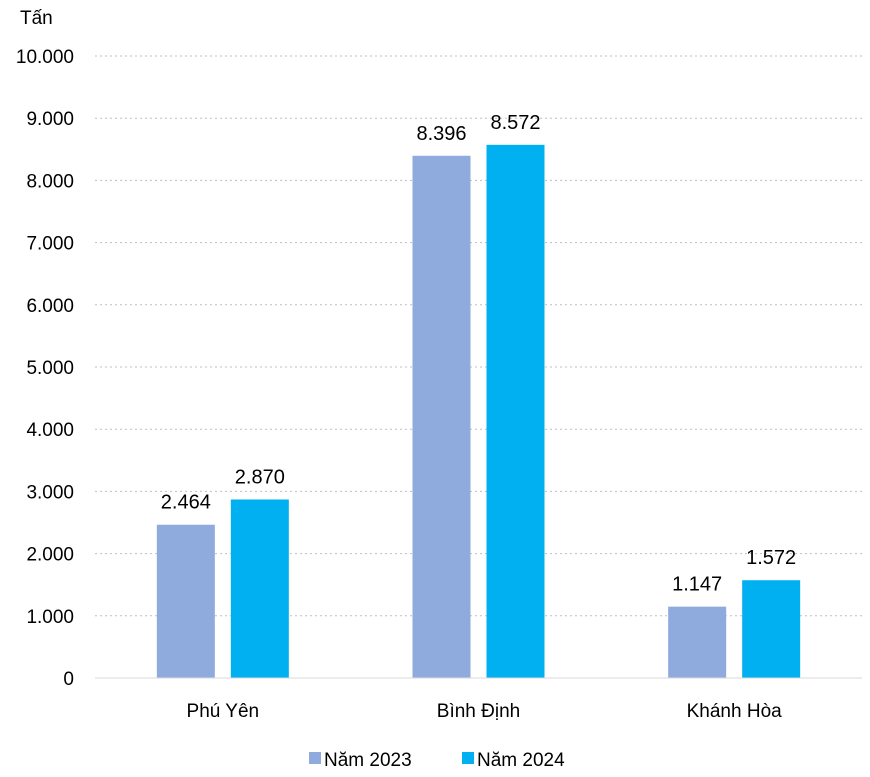  What do you see at coordinates (68, 679) in the screenshot?
I see `y-tick-label: 0` at bounding box center [68, 679].